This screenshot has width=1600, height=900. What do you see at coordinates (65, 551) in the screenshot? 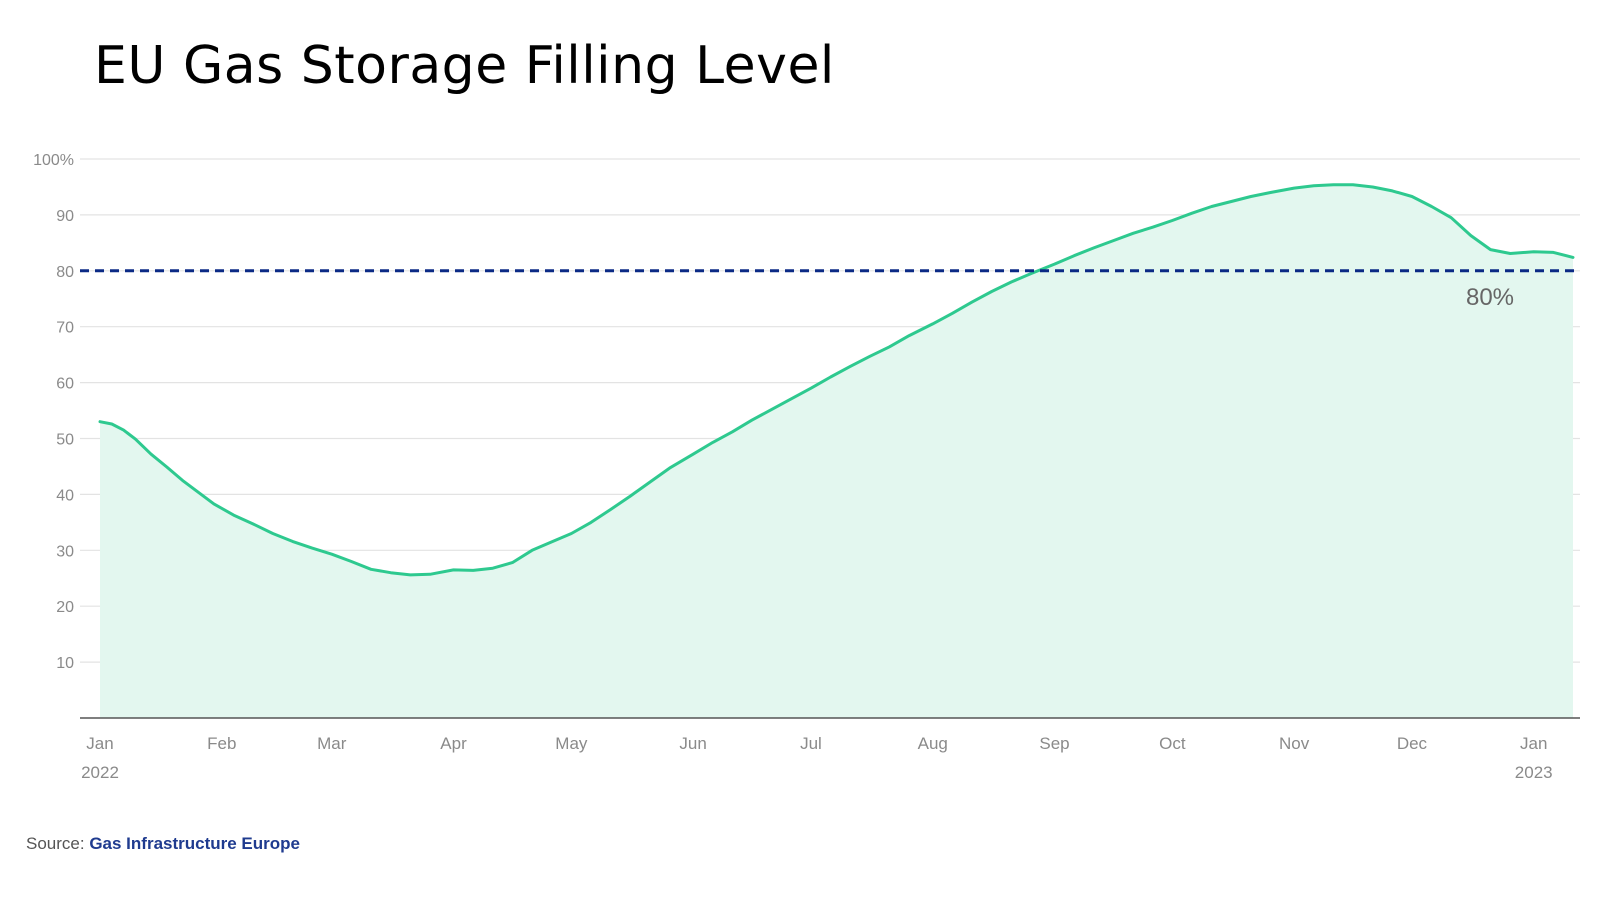
I see `y-tick-label-30: 30` at bounding box center [65, 551].